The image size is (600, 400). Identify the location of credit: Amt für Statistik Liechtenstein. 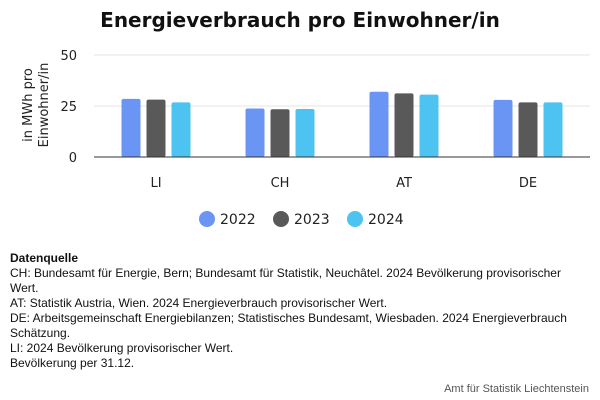
(516, 389).